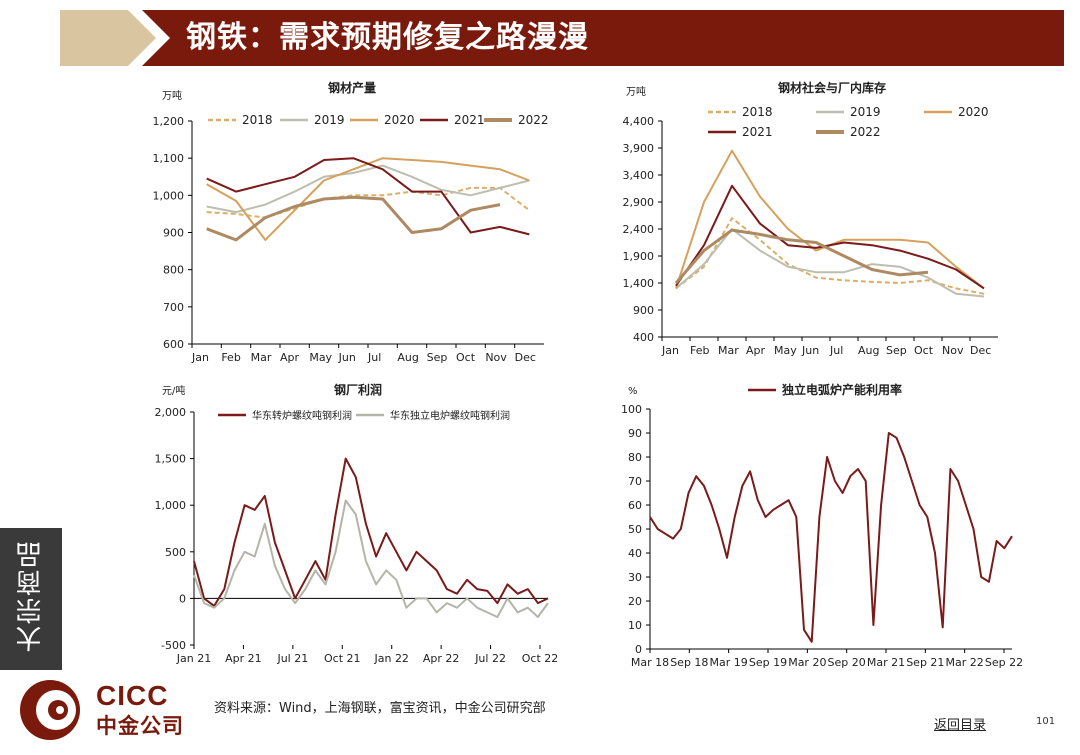 The image size is (1080, 755). Describe the element at coordinates (292, 658) in the screenshot. I see `c3-x-tick-label: Jul 21` at that location.